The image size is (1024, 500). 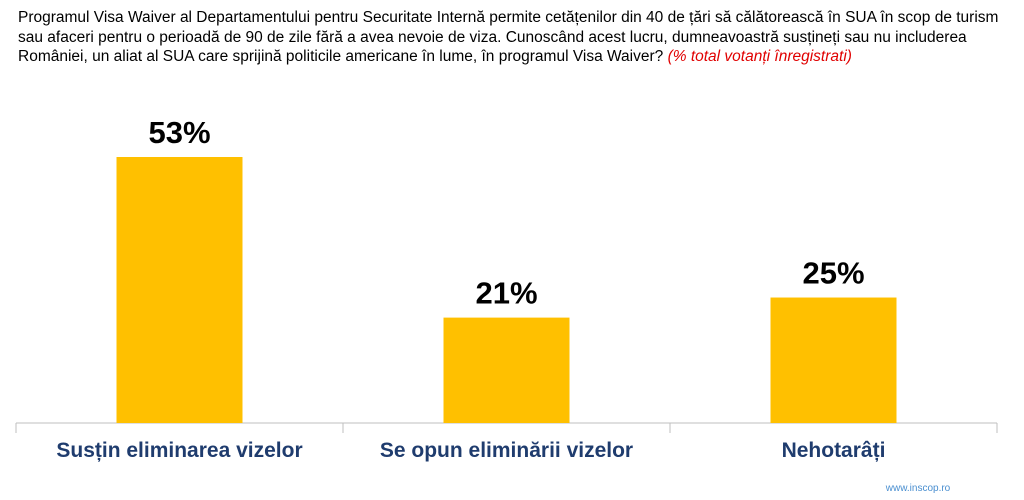 I want to click on x-tick-label: Susțin eliminarea vizelor, so click(x=179, y=450).